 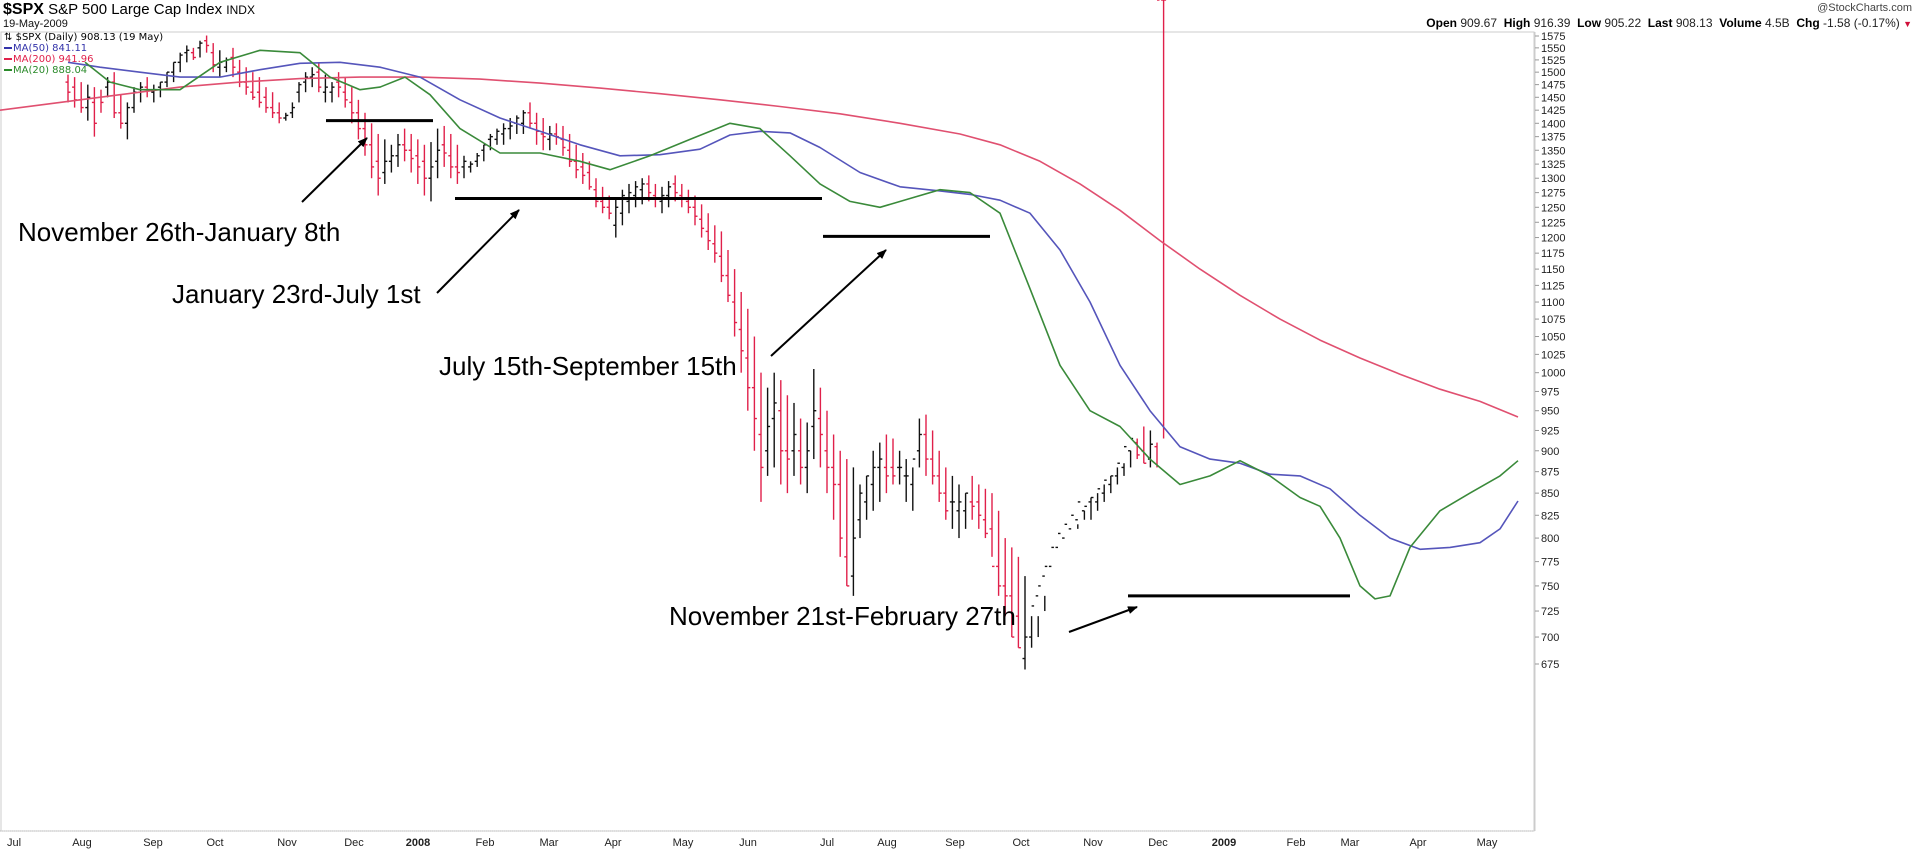 What do you see at coordinates (1553, 179) in the screenshot?
I see `y-tick-label: 1300` at bounding box center [1553, 179].